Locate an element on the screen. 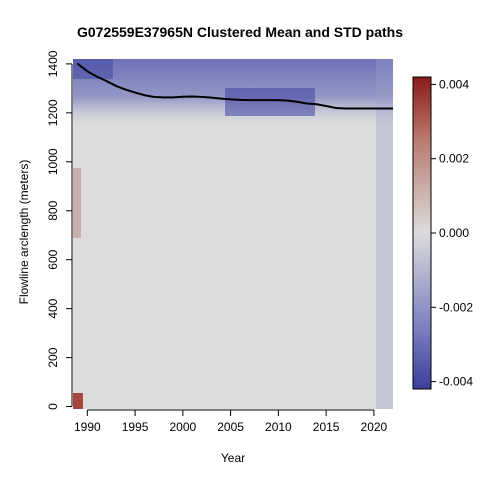 The height and width of the screenshot is (480, 480). series-layer is located at coordinates (234, 86).